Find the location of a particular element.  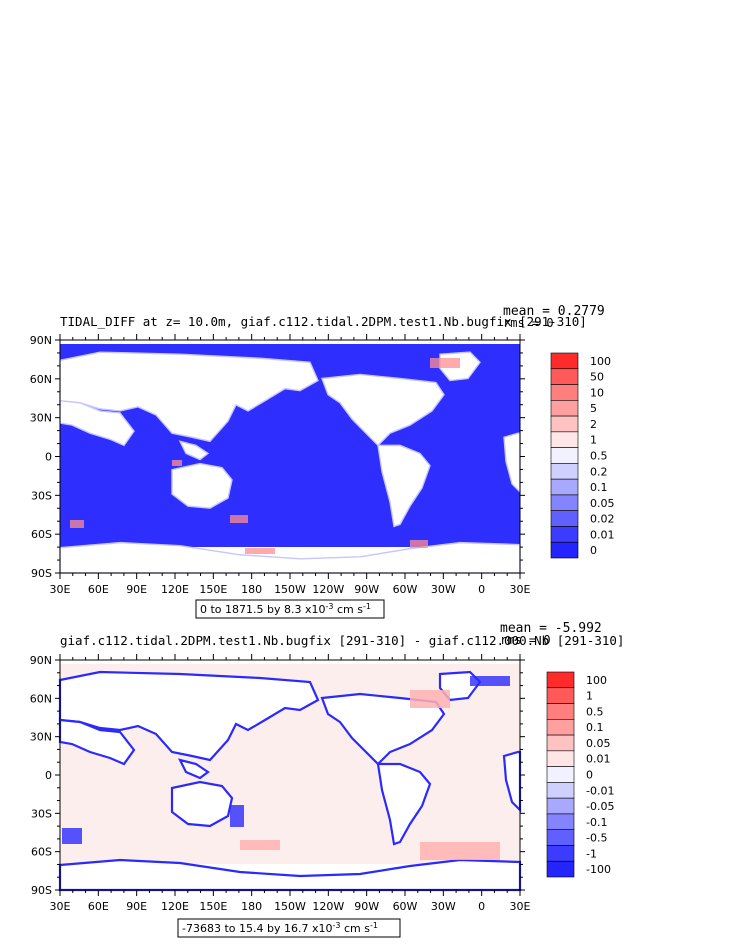

mean-value: mean = -5.992 is located at coordinates (551, 628).